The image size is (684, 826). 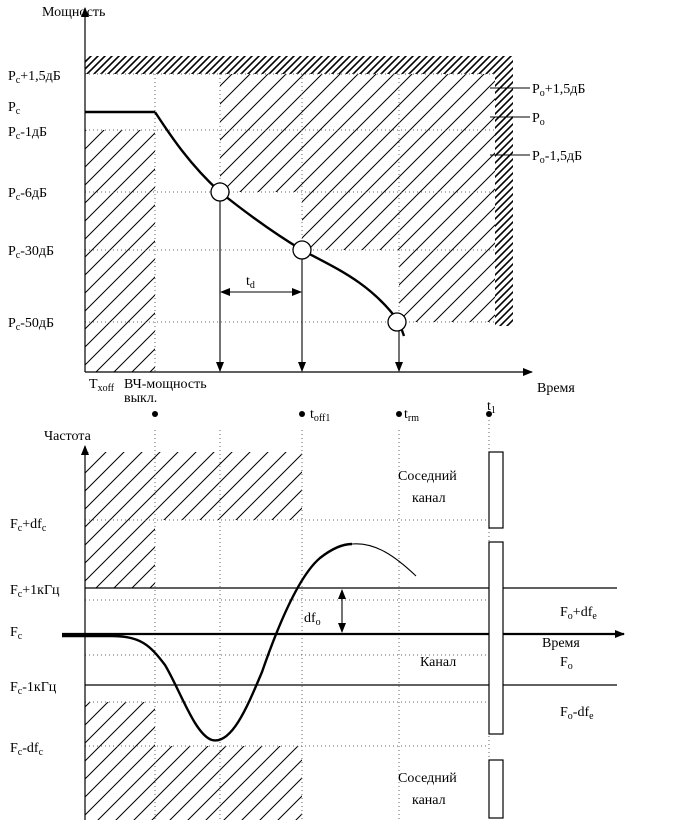 What do you see at coordinates (28, 525) in the screenshot?
I see `label-fc-plus-df: Fc+dfc` at bounding box center [28, 525].